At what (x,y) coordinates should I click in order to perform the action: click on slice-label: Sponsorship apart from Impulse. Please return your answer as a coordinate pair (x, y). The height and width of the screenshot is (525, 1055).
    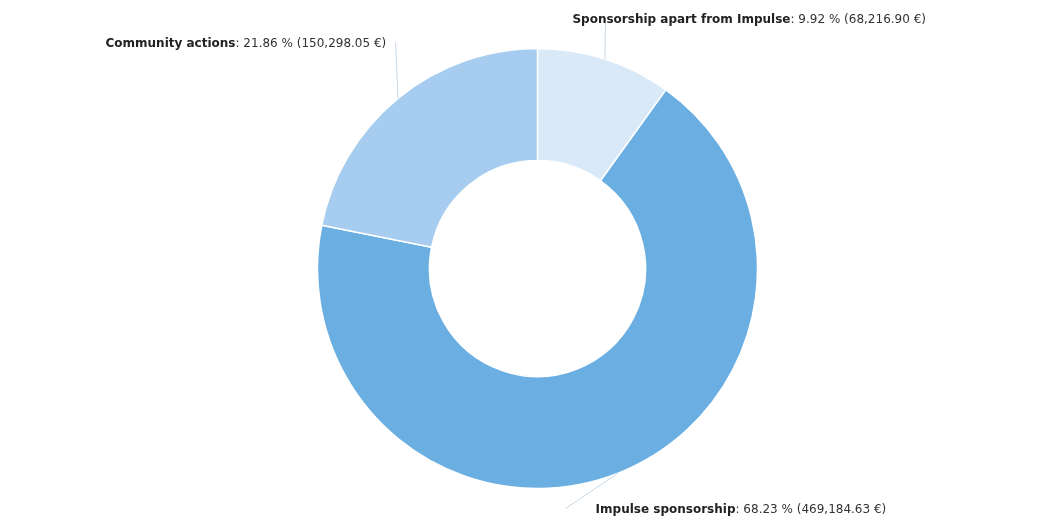
    Looking at the image, I should click on (681, 18).